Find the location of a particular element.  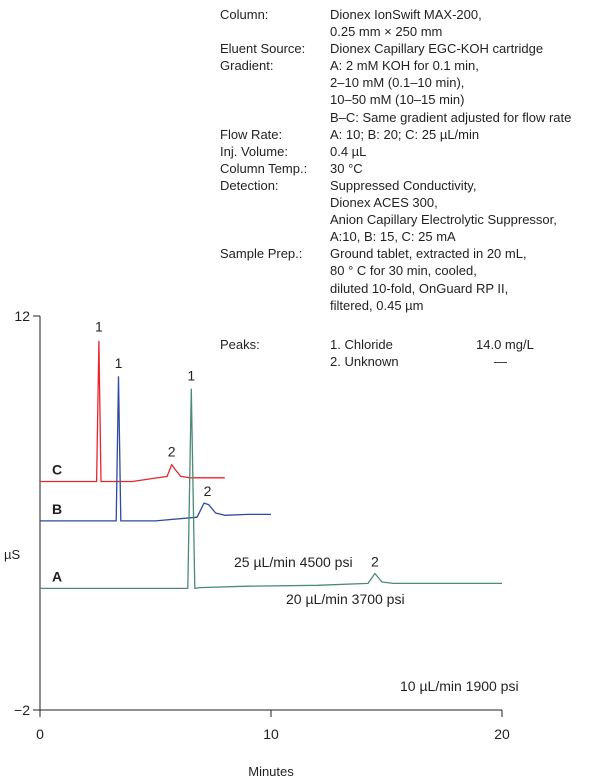

condition-label: Column Temp.: is located at coordinates (264, 168).